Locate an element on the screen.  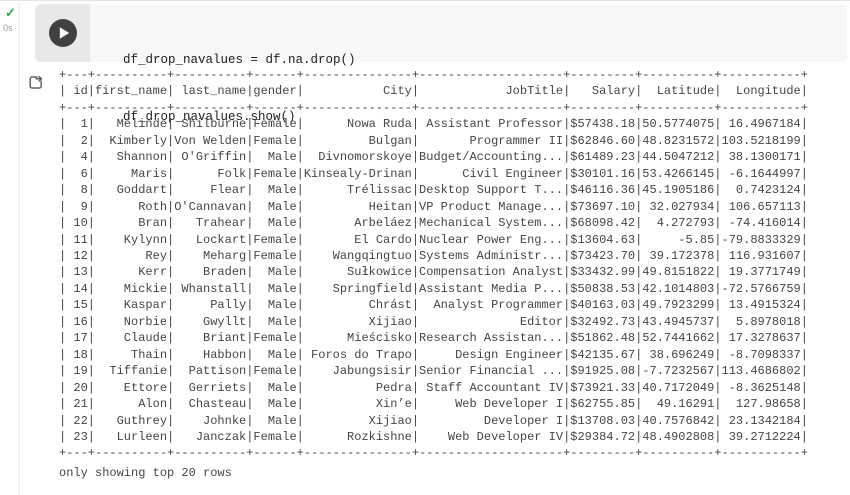
output-indicator-icon is located at coordinates (35, 82).